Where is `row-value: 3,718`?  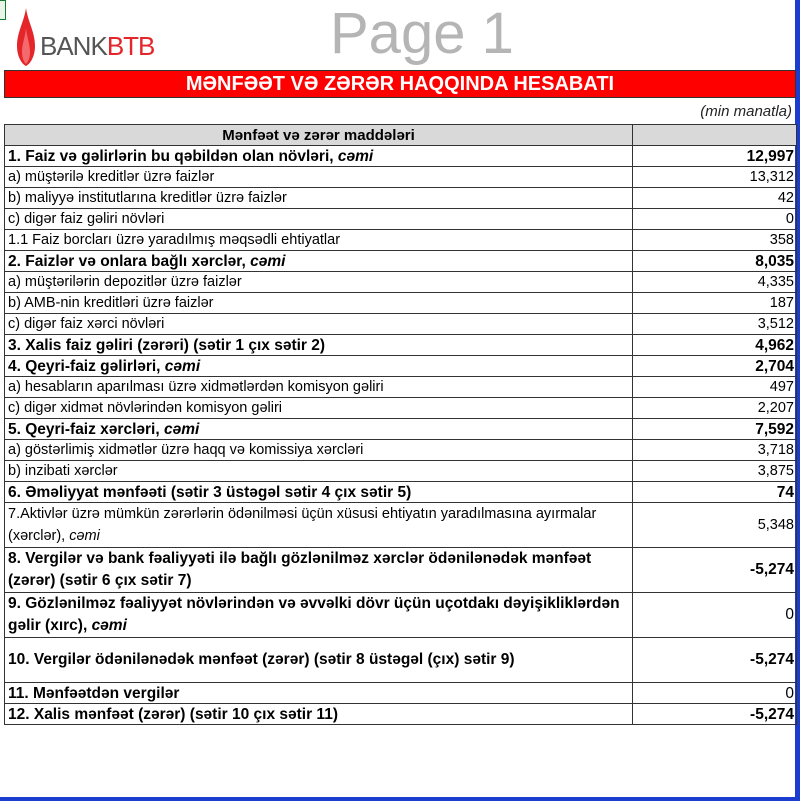
row-value: 3,718 is located at coordinates (714, 450).